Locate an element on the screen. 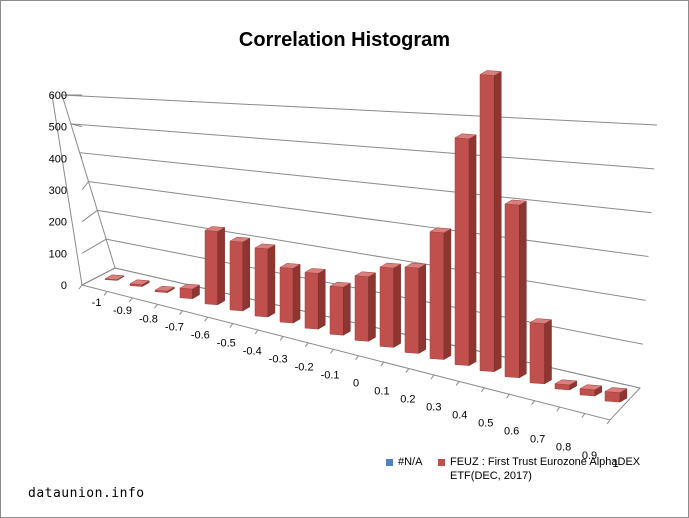  x-tick-label: 0 is located at coordinates (356, 384).